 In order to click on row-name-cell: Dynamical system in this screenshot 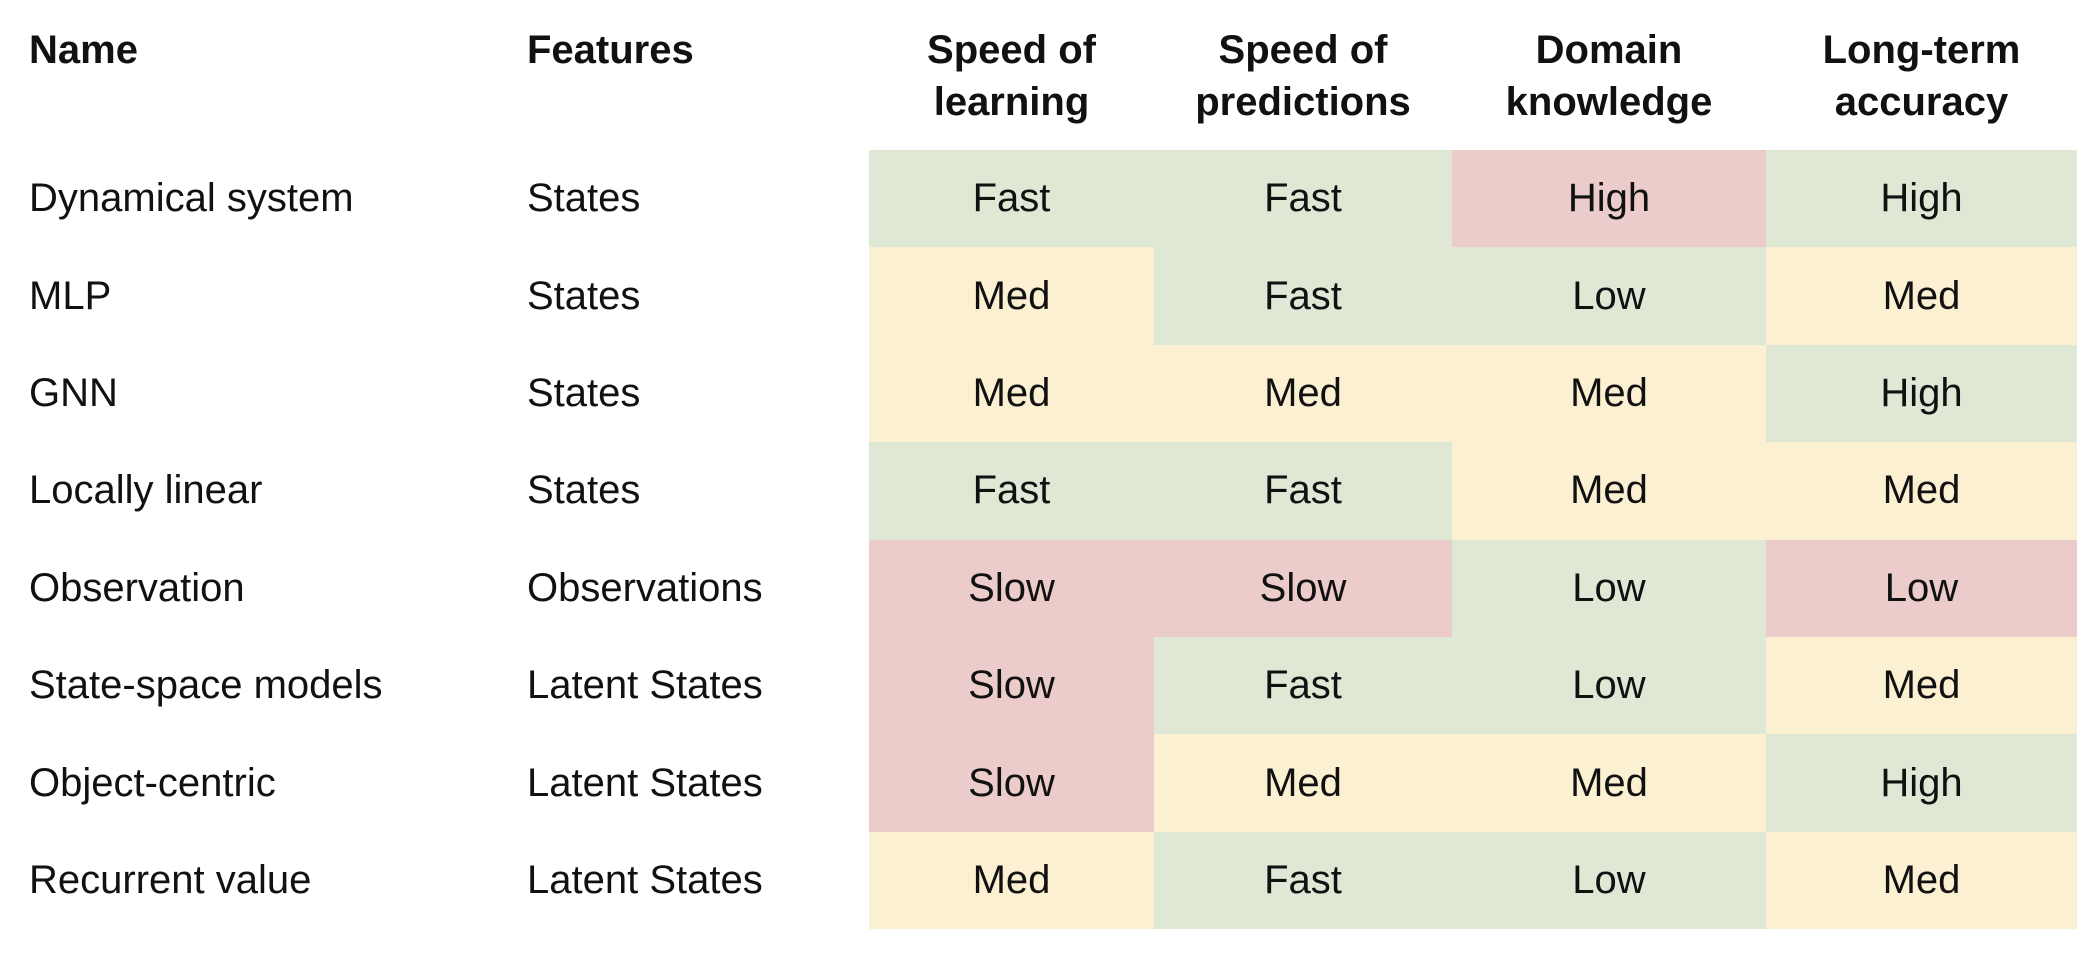, I will do `click(191, 198)`.